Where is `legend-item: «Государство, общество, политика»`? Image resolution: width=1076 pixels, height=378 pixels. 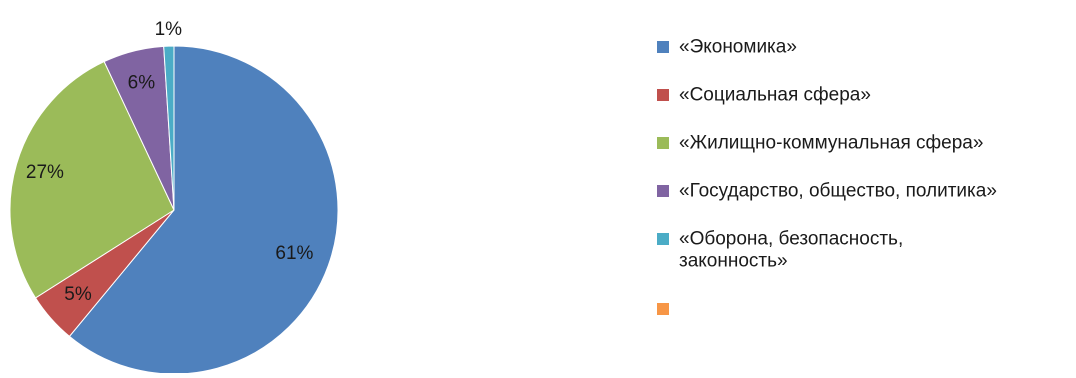
legend-item: «Государство, общество, политика» is located at coordinates (827, 191).